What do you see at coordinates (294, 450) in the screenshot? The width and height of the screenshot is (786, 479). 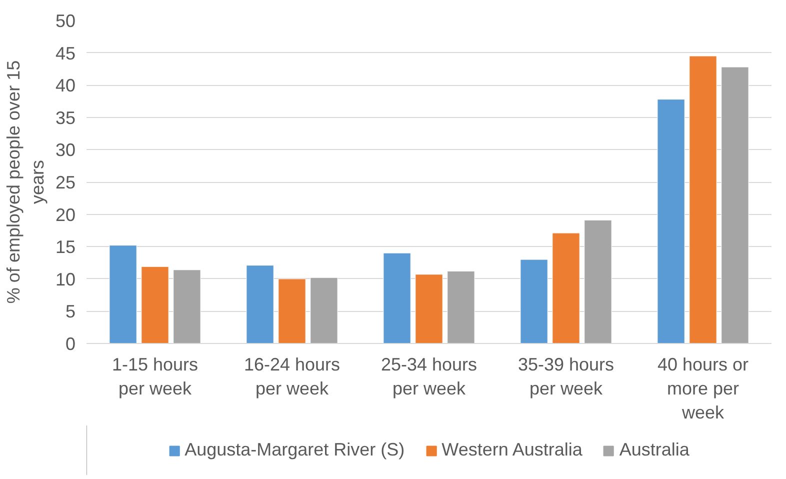 I see `legend-label: Augusta-Margaret River (S)` at bounding box center [294, 450].